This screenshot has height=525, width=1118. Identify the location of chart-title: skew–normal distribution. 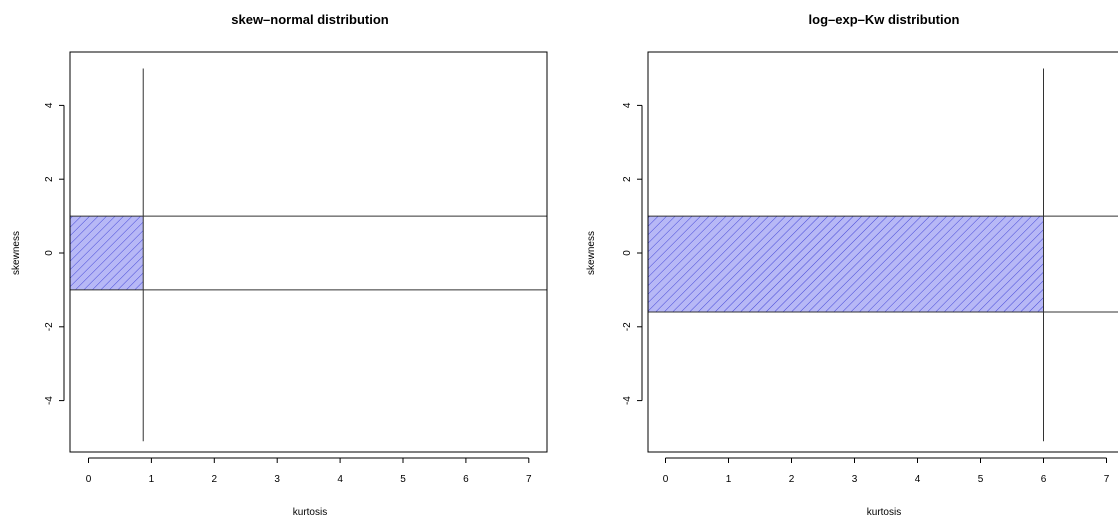
(310, 19).